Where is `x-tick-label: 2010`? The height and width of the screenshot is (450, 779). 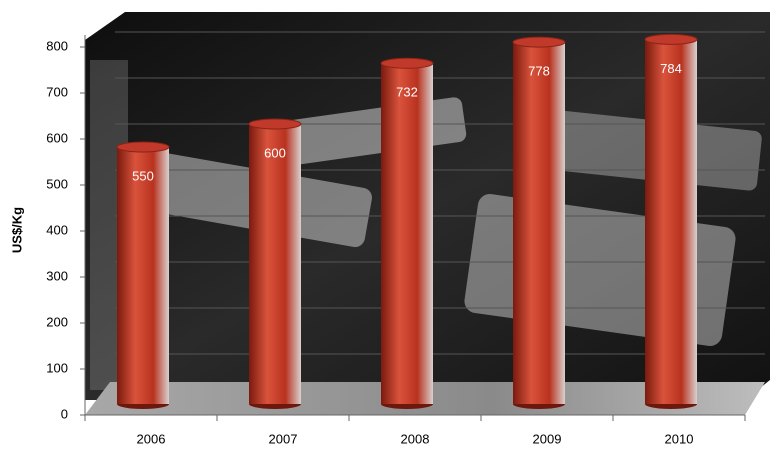 x-tick-label: 2010 is located at coordinates (679, 438).